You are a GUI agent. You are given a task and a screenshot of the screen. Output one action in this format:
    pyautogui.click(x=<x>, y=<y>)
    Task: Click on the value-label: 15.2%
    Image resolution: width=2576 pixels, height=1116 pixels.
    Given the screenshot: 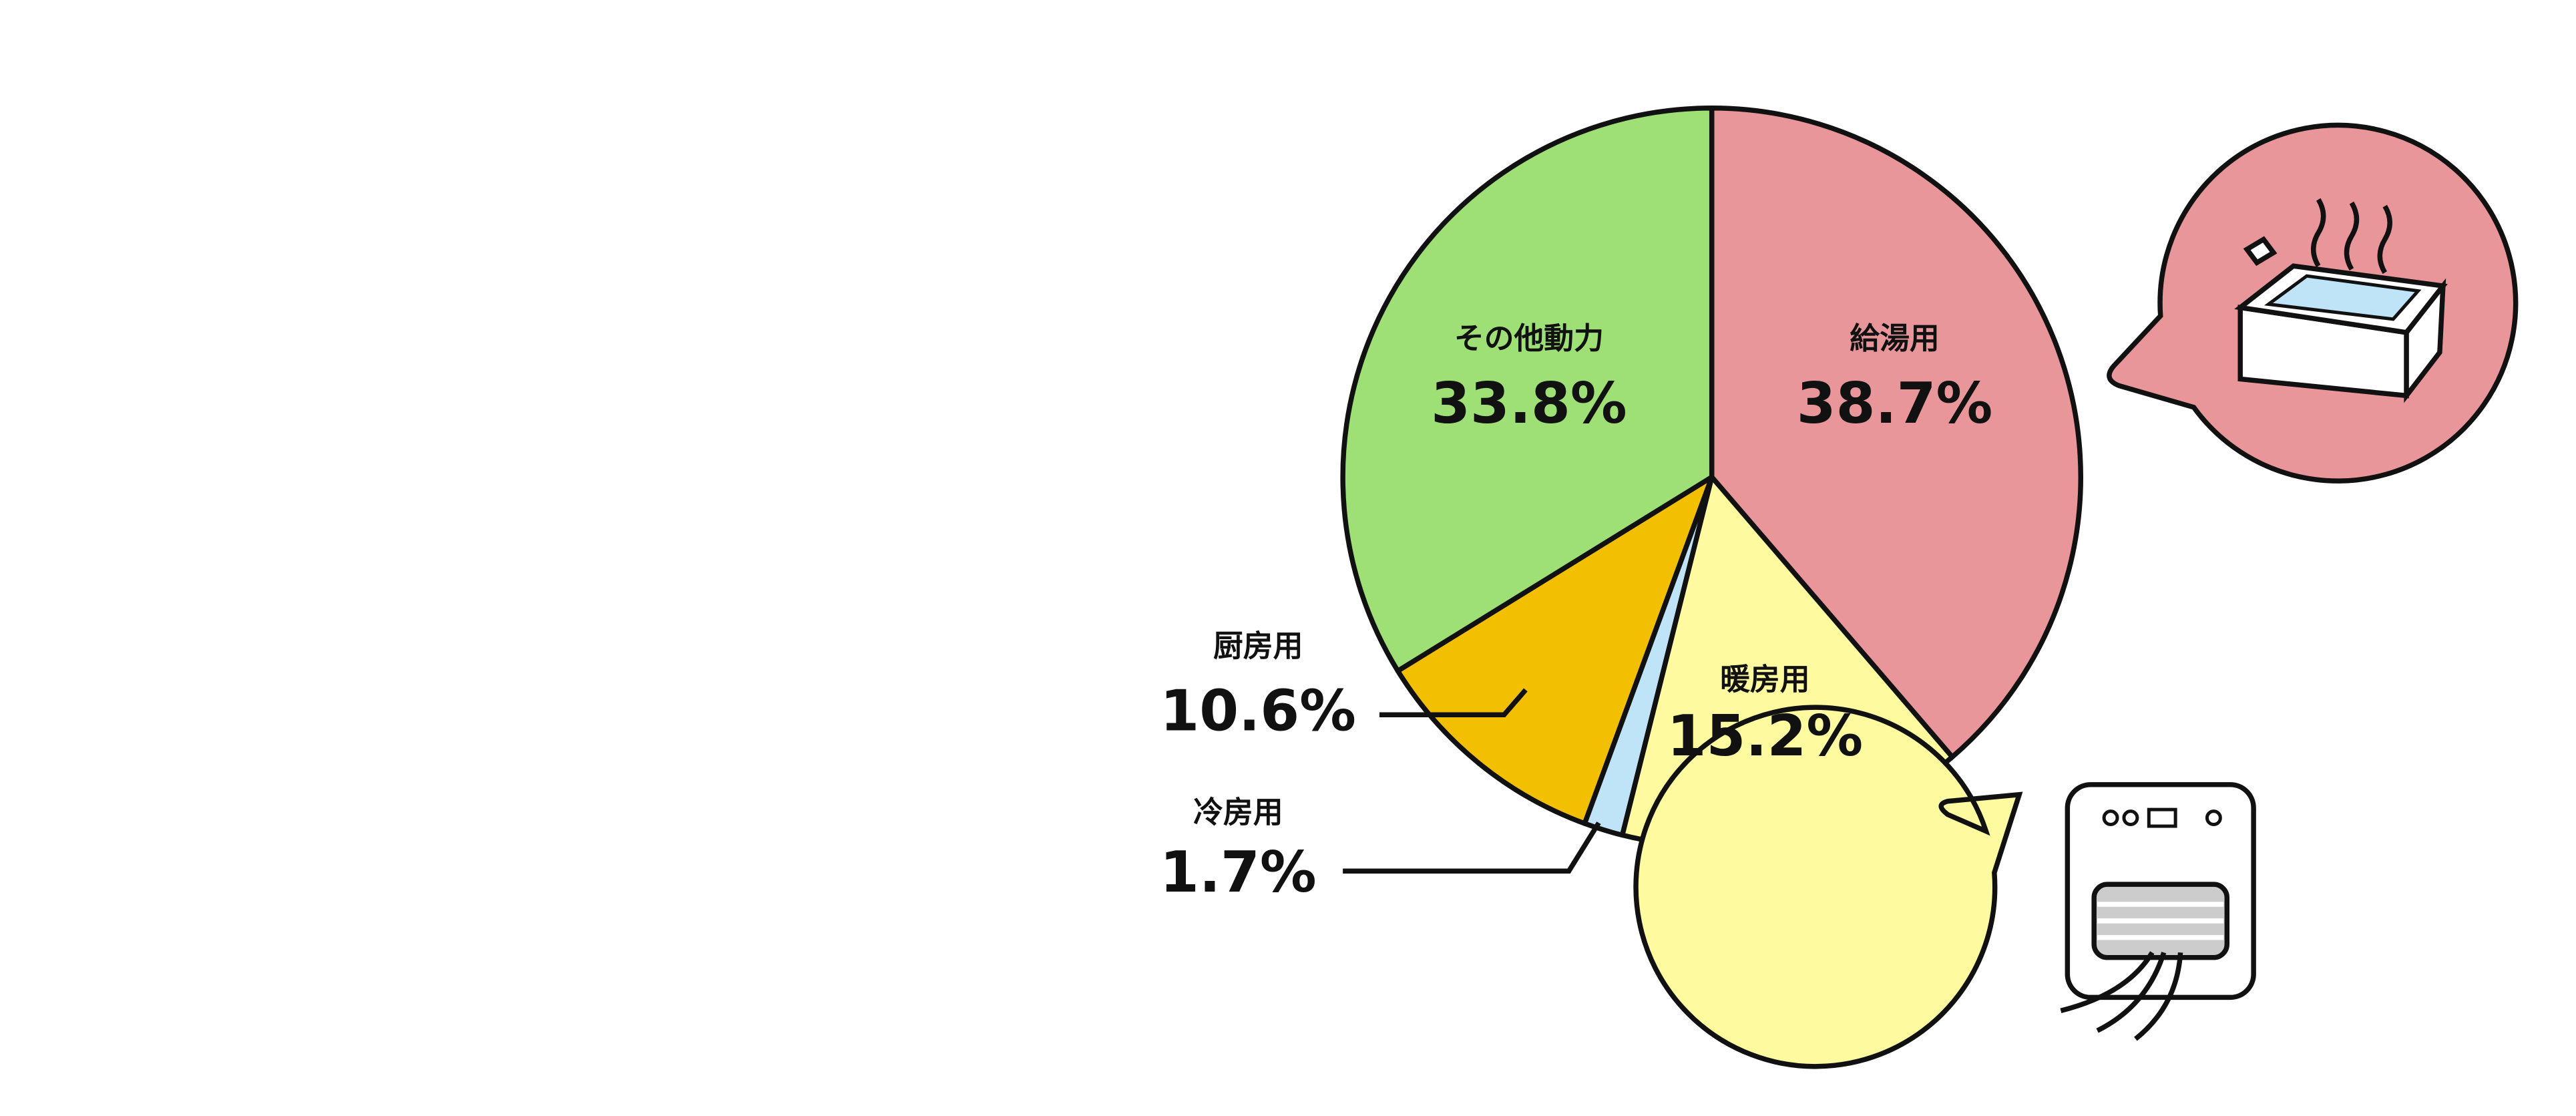 What is the action you would take?
    pyautogui.click(x=1765, y=736)
    